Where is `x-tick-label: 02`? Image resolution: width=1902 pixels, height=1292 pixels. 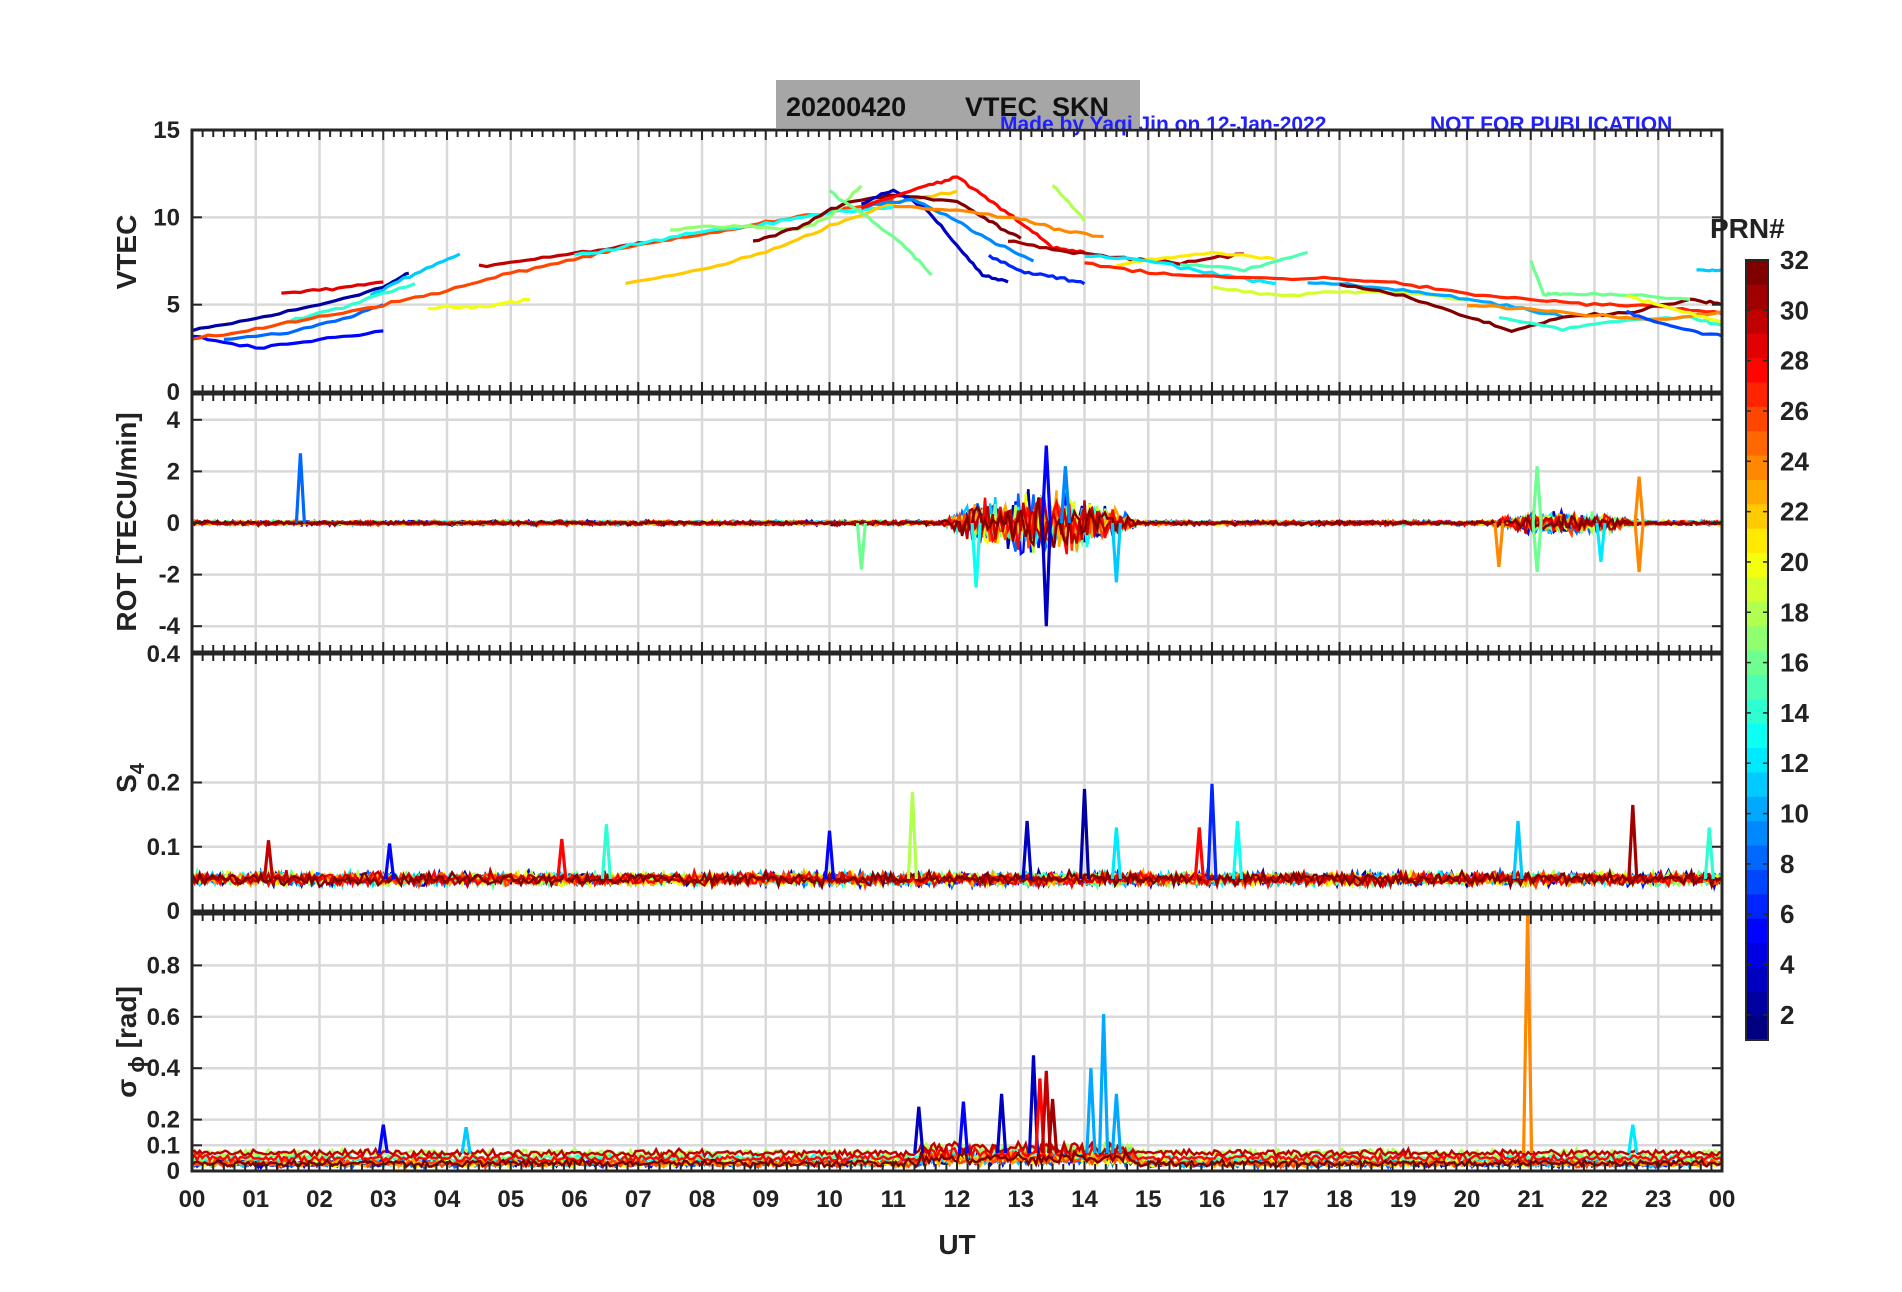
x-tick-label: 02 is located at coordinates (319, 1199).